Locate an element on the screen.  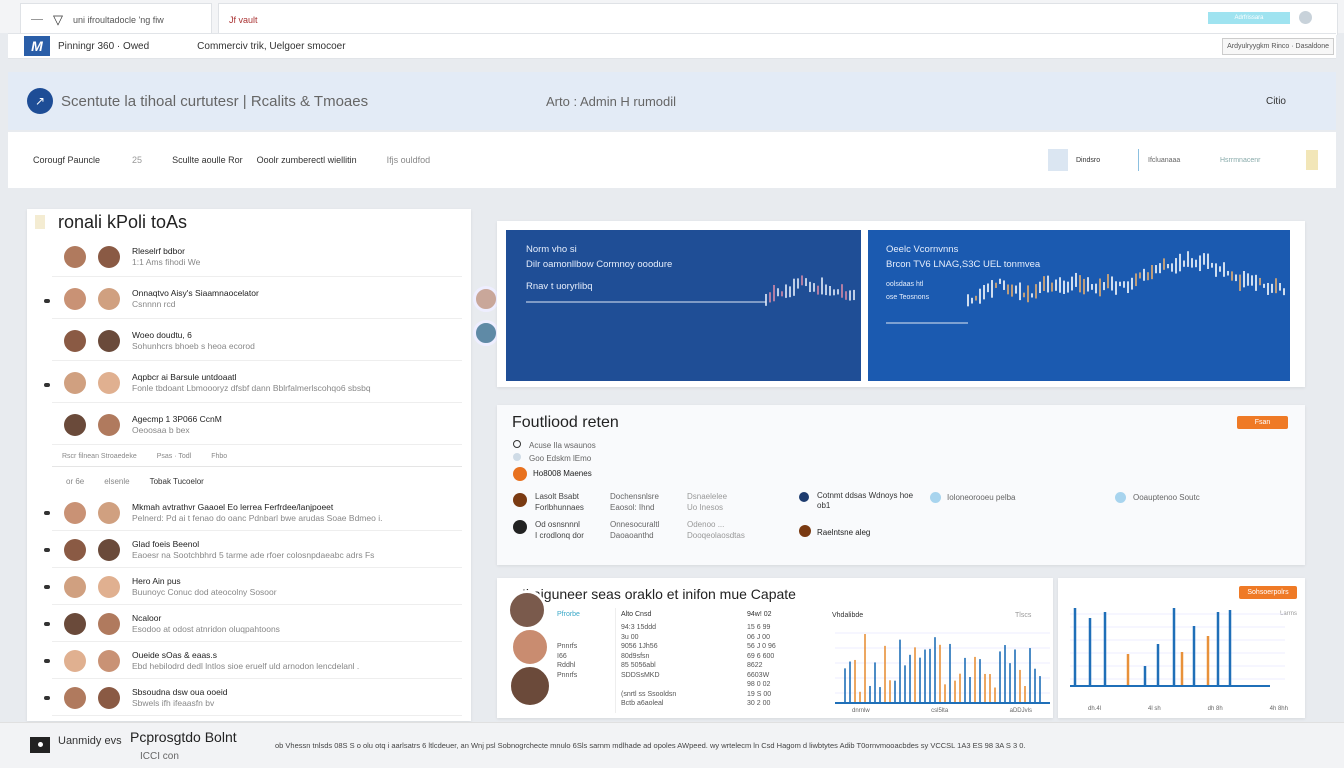
col-text: Onnesocuraltl is located at coordinates (635, 524).